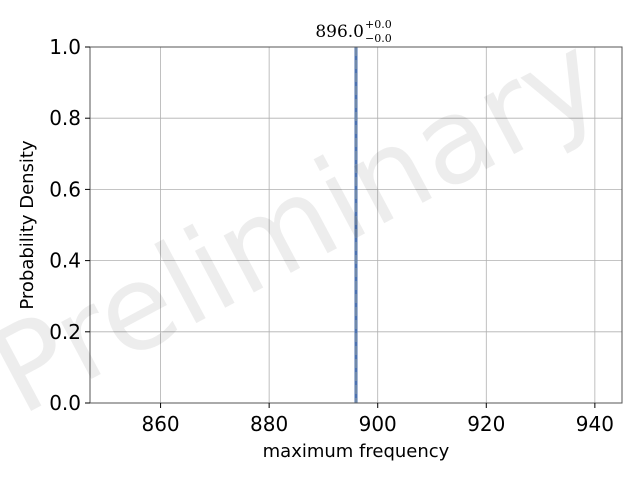 This screenshot has width=640, height=480. I want to click on y-tick-label: 0.4, so click(65, 261).